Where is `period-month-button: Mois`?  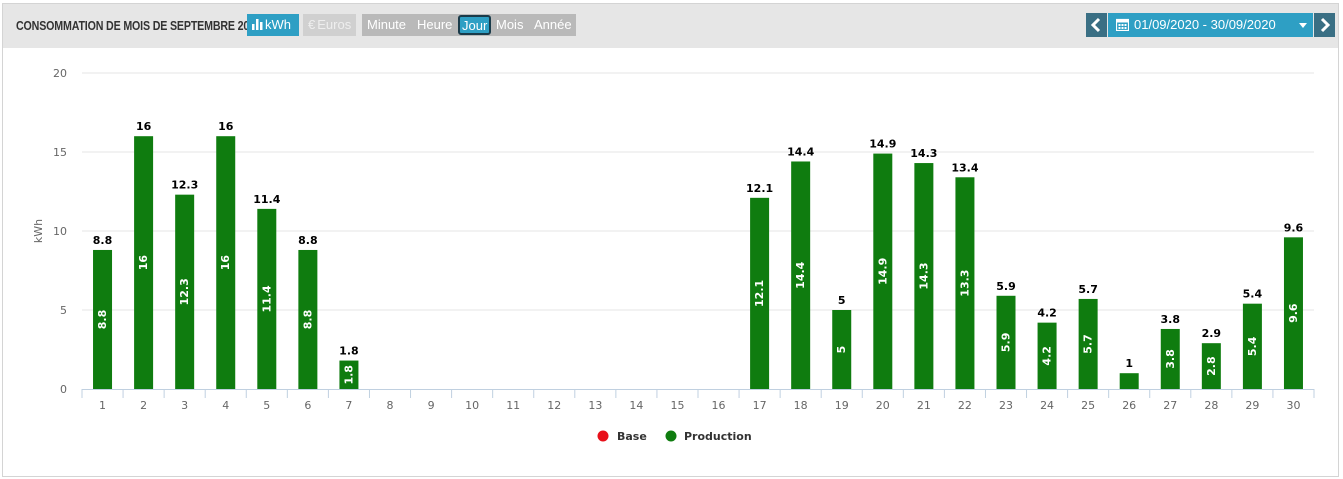
period-month-button: Mois is located at coordinates (510, 24).